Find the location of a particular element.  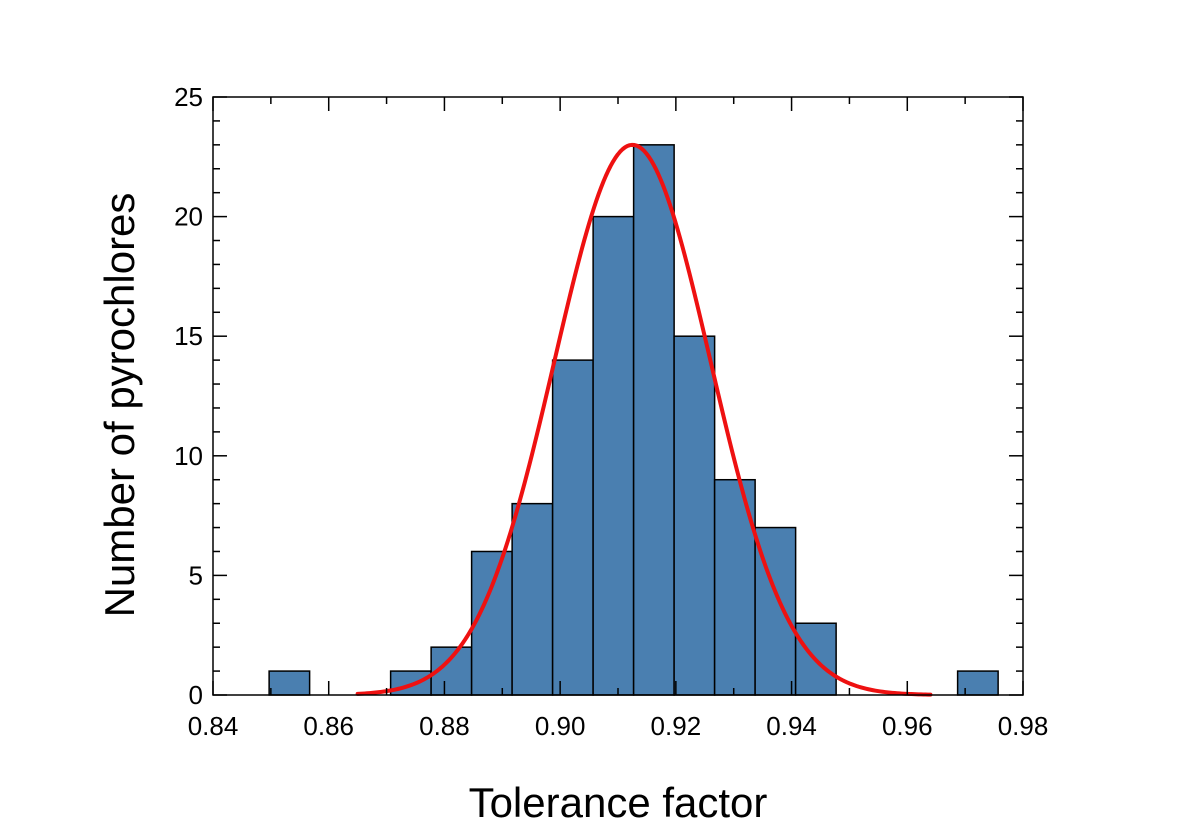

x-tick-label: 0.94 is located at coordinates (791, 726).